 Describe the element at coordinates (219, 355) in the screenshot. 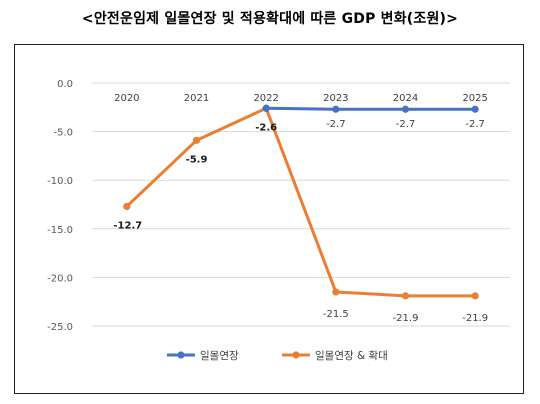

I see `legend-label: 일몰연장` at that location.